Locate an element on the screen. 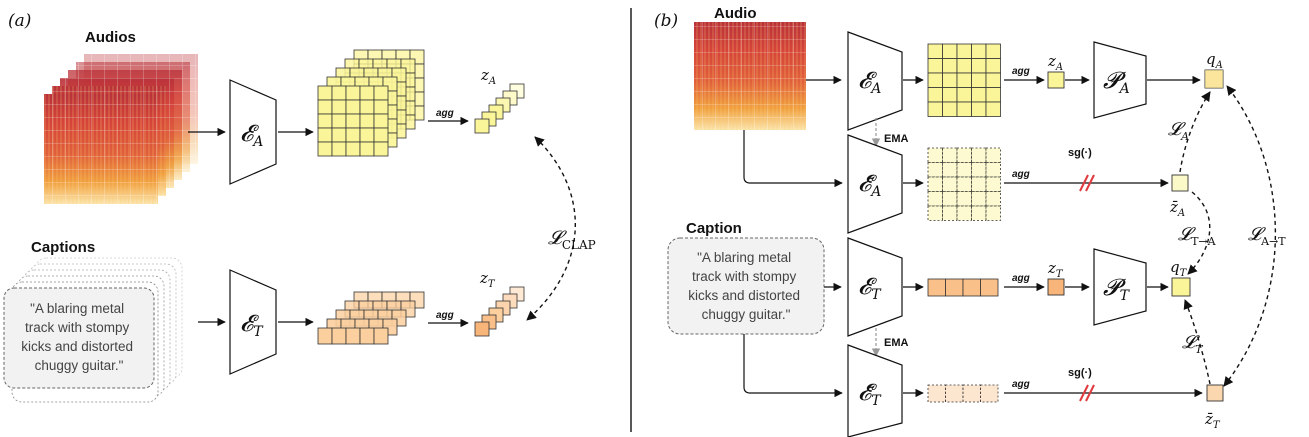 The height and width of the screenshot is (437, 1309). ema-label-bottom: EMA is located at coordinates (896, 343).